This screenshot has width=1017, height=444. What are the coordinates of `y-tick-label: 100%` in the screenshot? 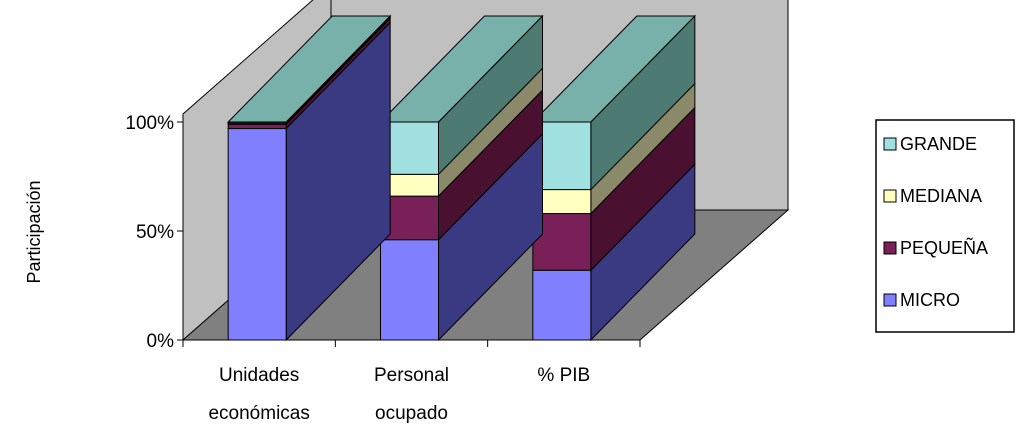 It's located at (149, 123).